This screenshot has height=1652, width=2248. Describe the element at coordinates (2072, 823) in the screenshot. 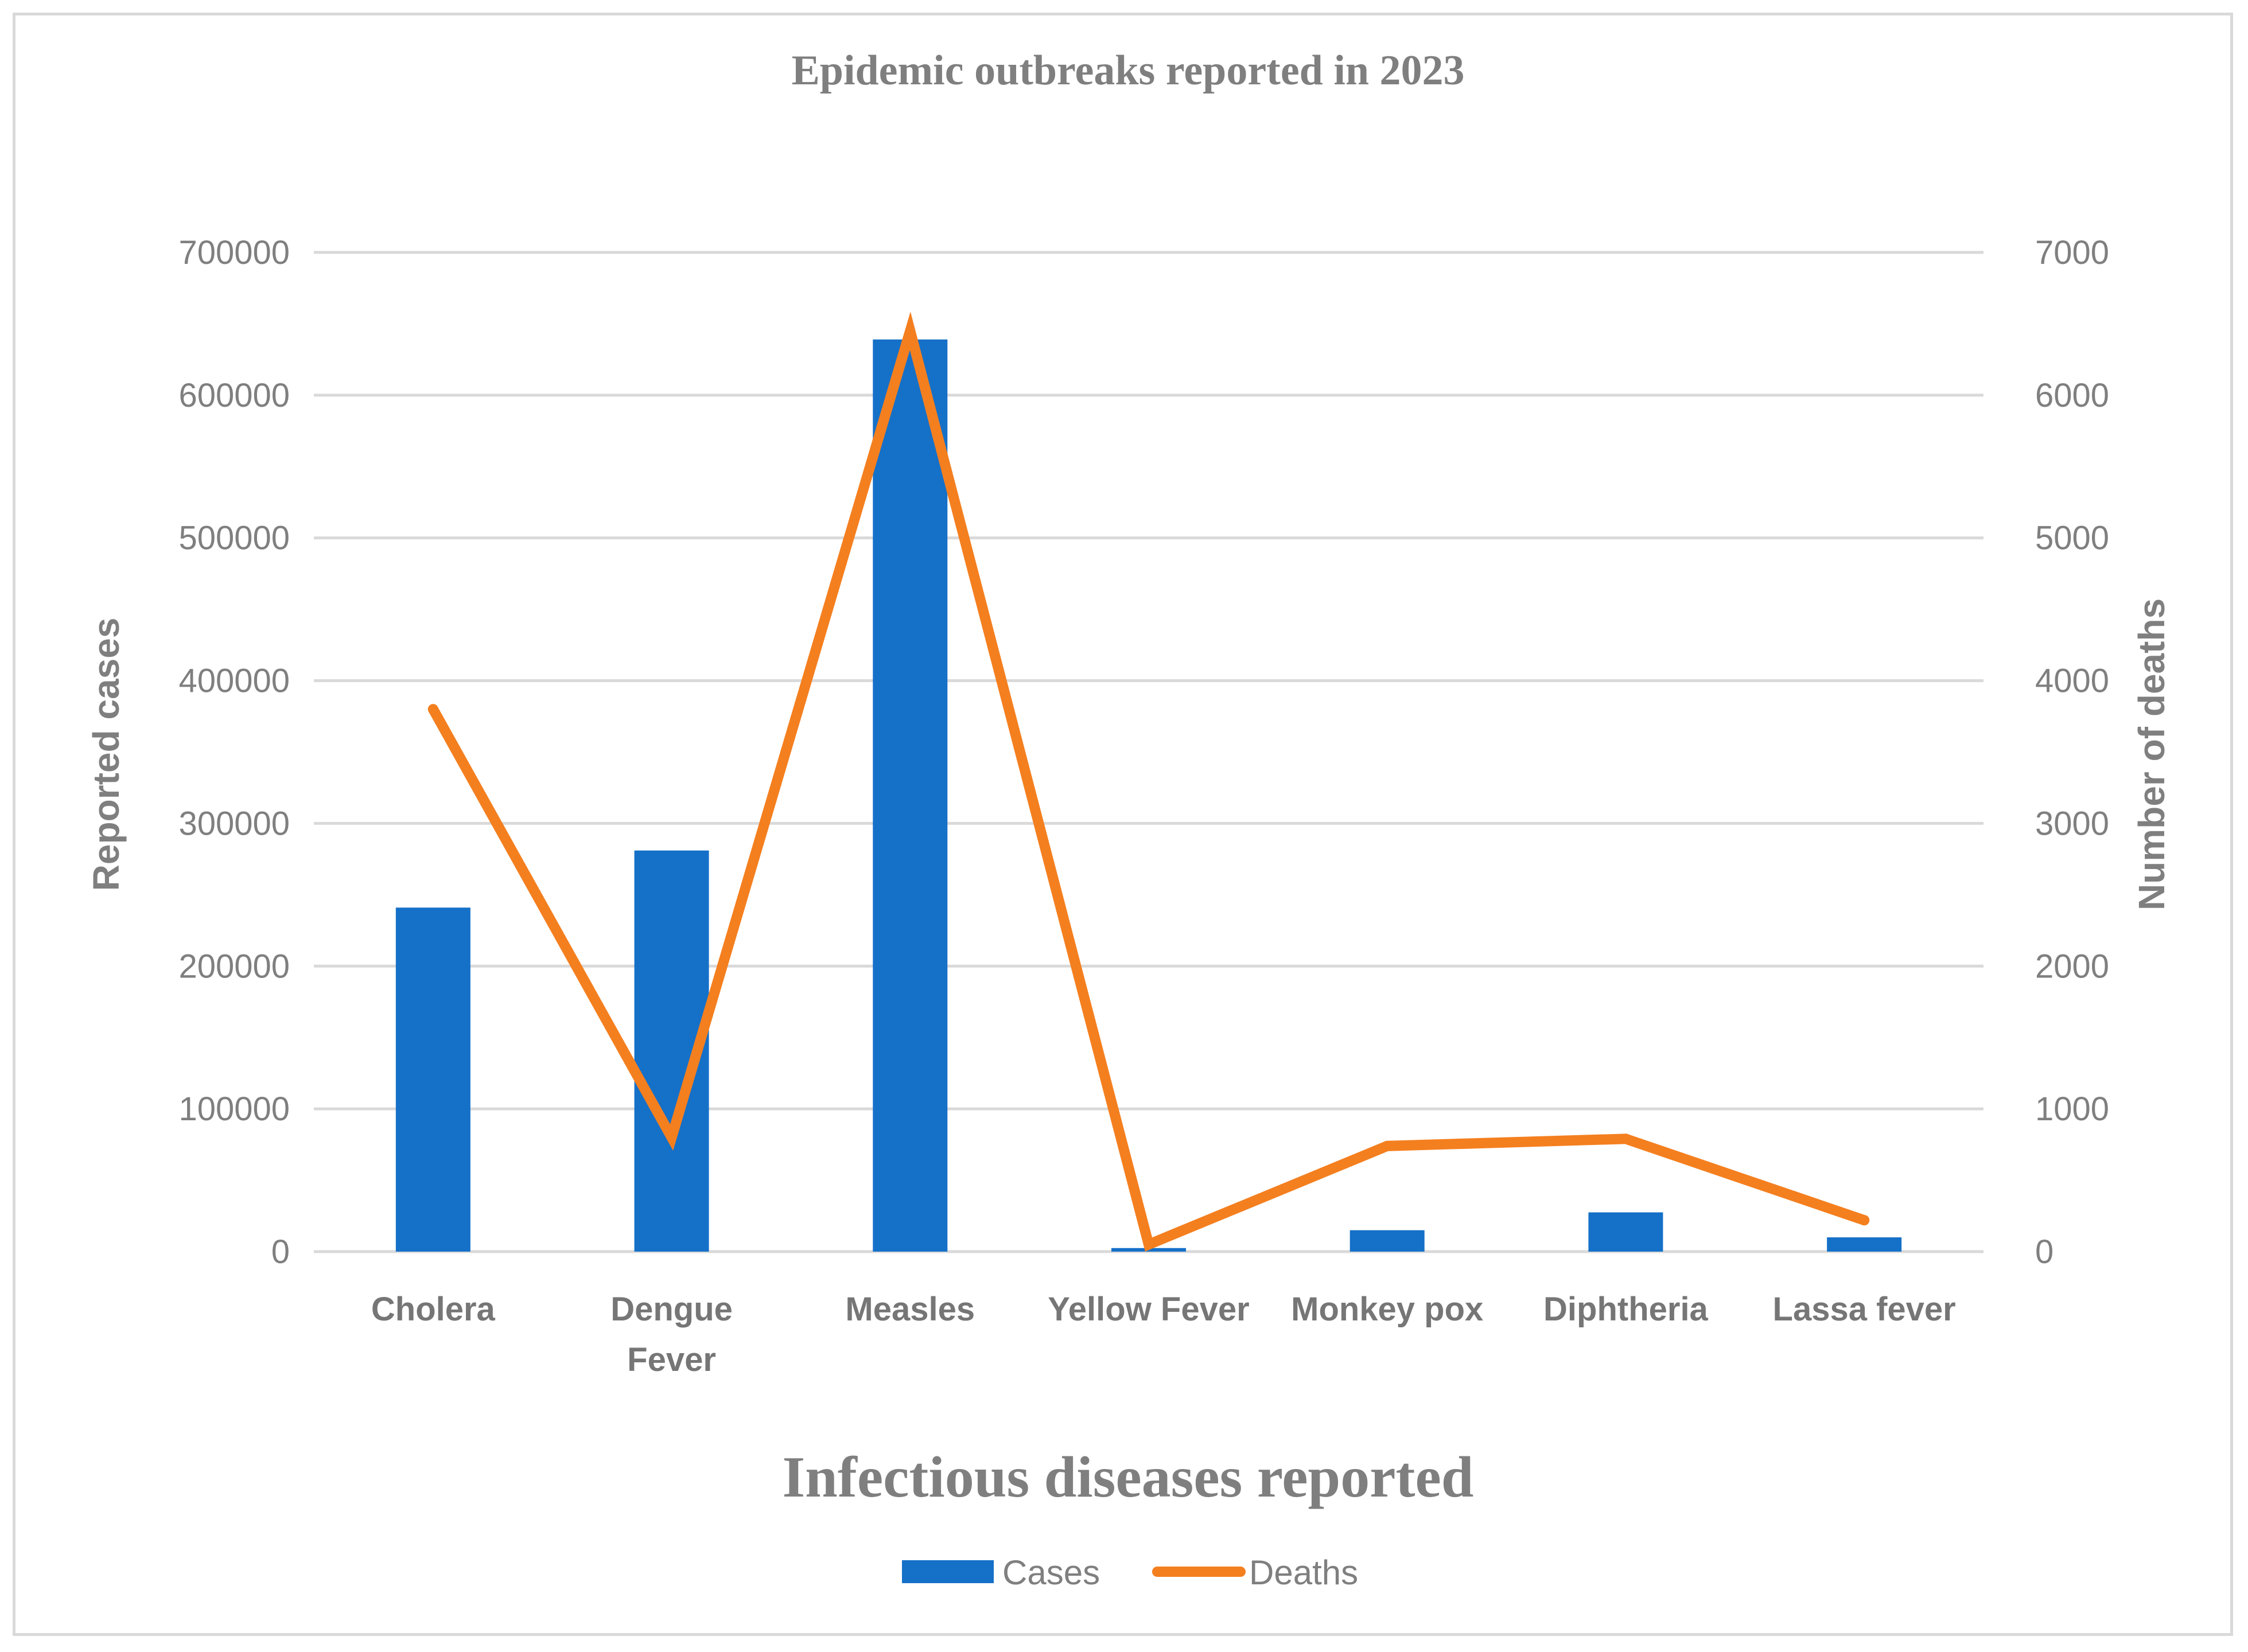

I see `right-tick-label: 3000` at that location.